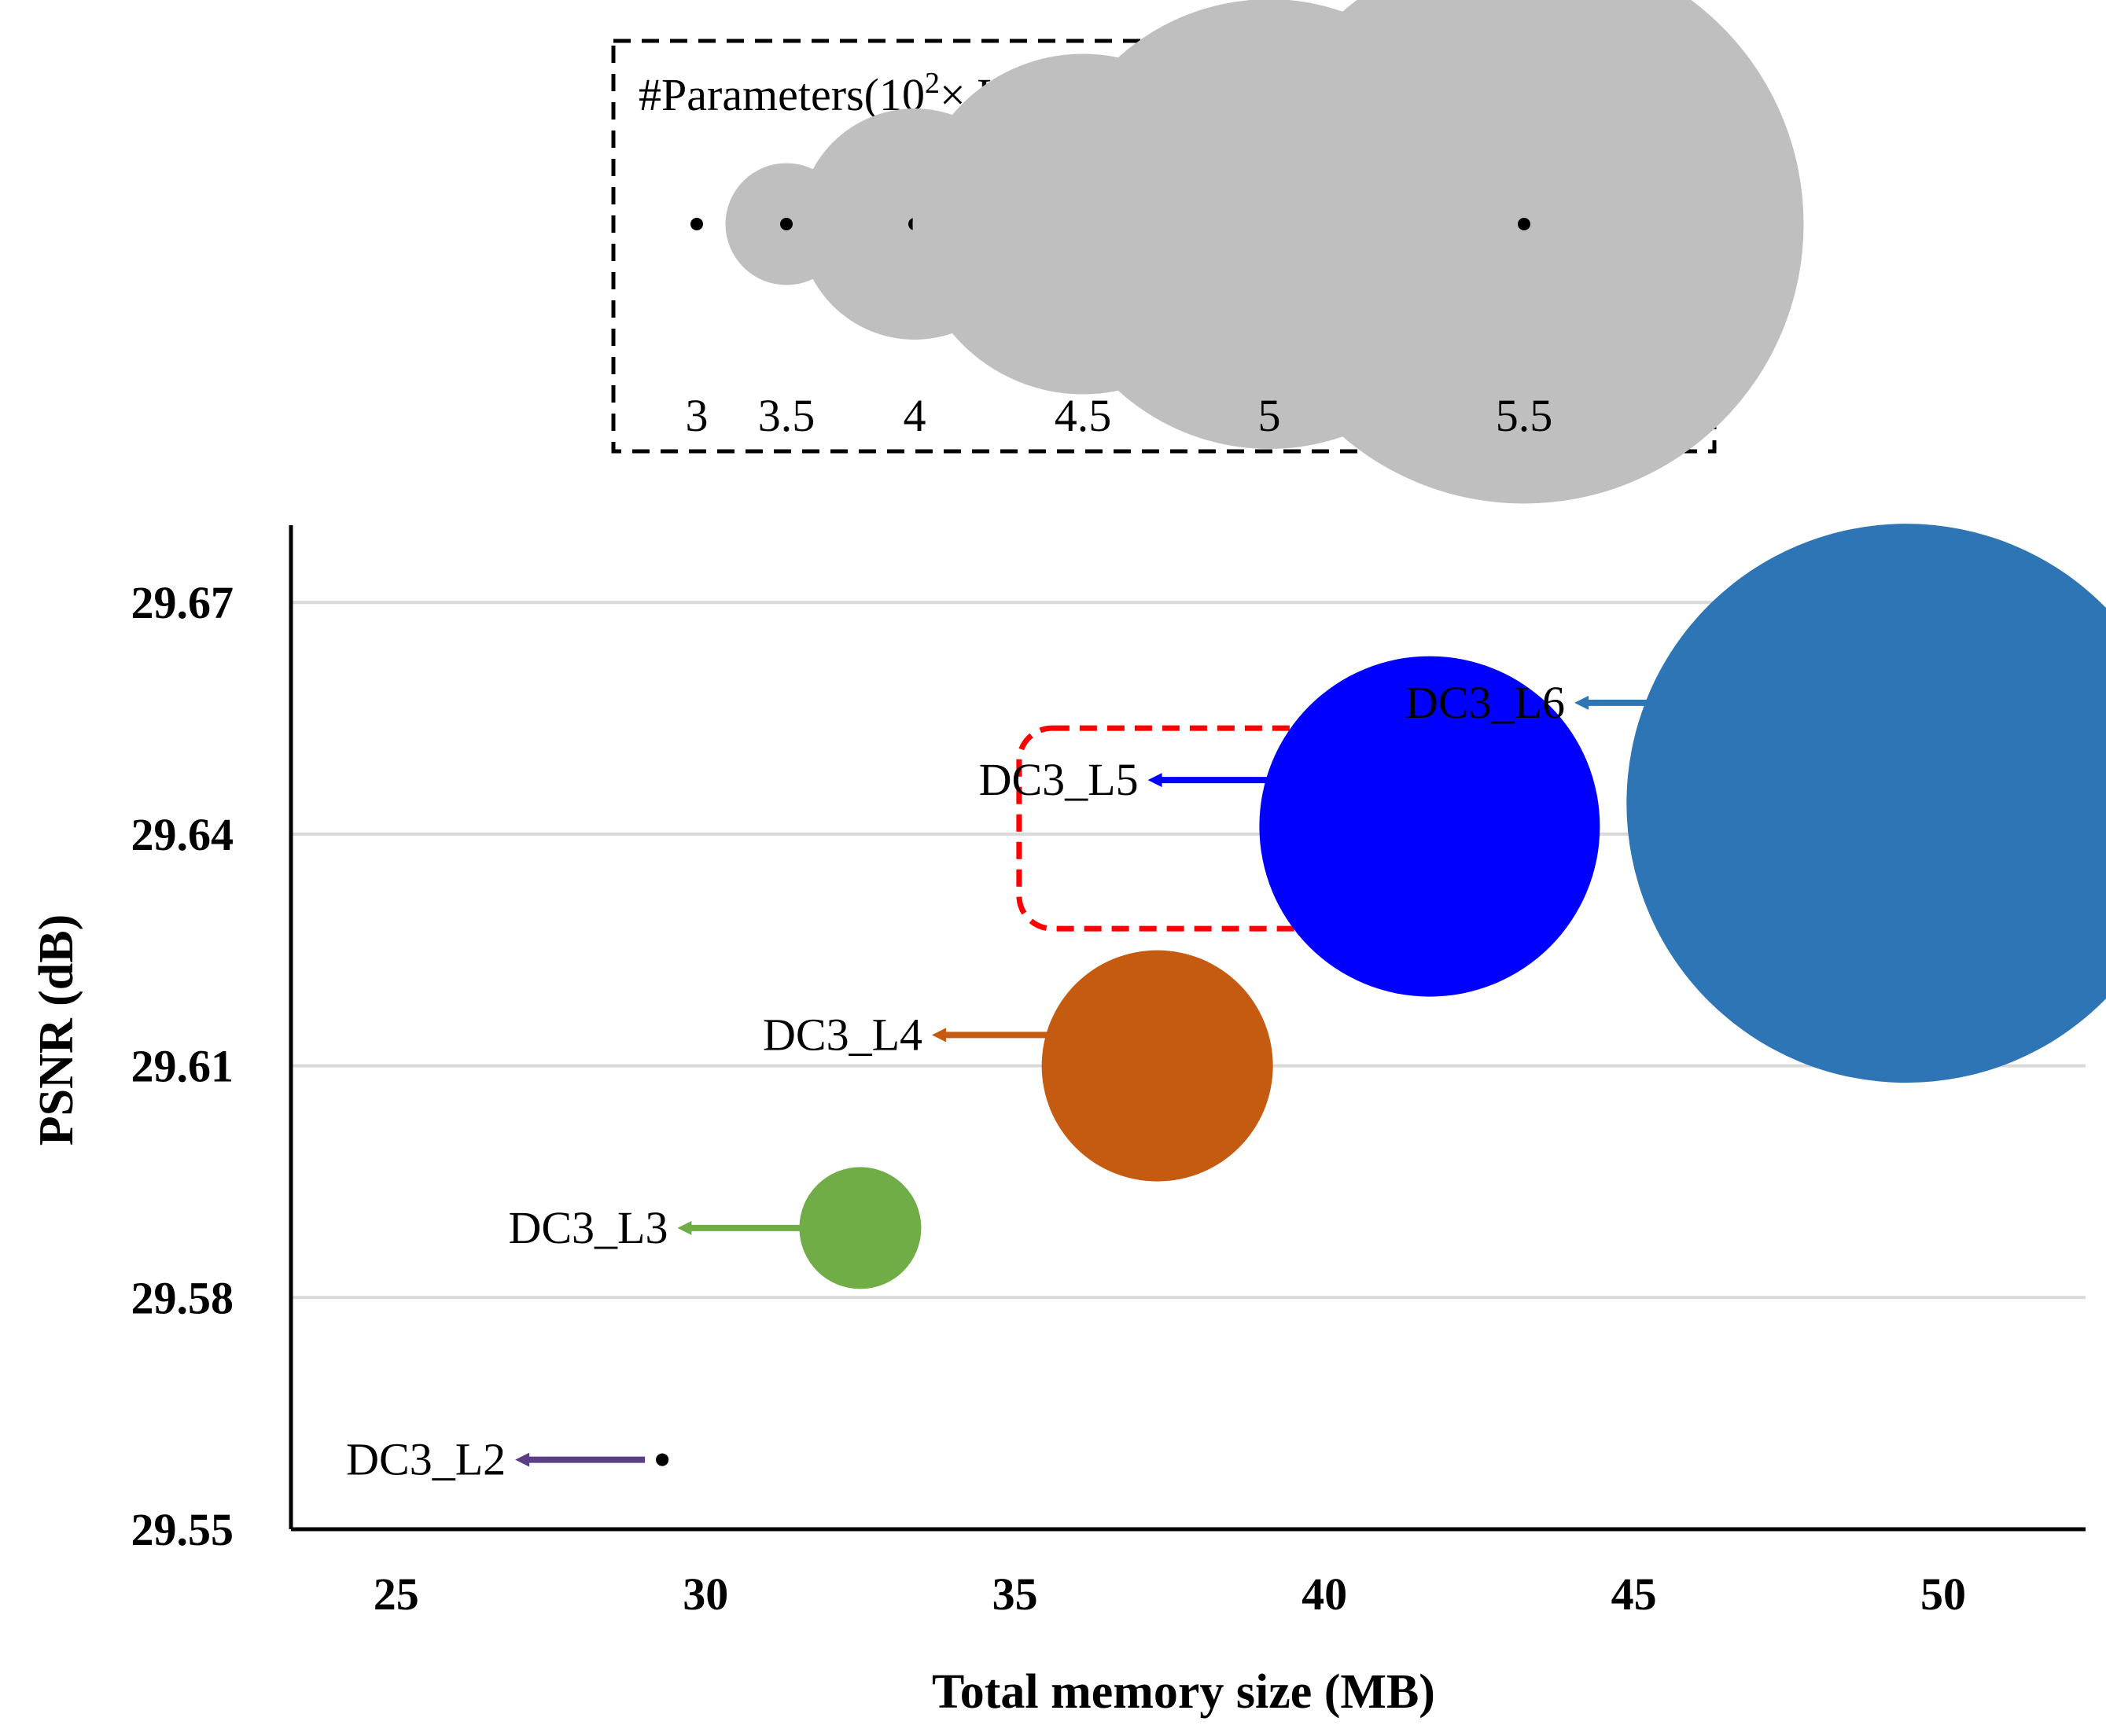 The width and height of the screenshot is (2106, 1736). Describe the element at coordinates (1324, 1595) in the screenshot. I see `x-tick-label: 40` at that location.